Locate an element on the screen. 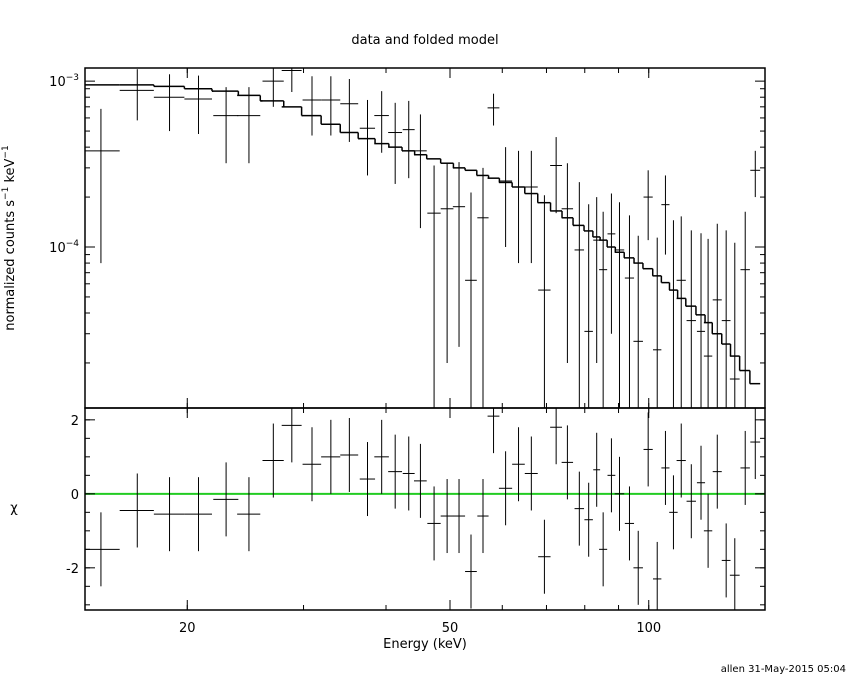 This screenshot has width=850, height=680. y-tick-label: 0 is located at coordinates (75, 495).